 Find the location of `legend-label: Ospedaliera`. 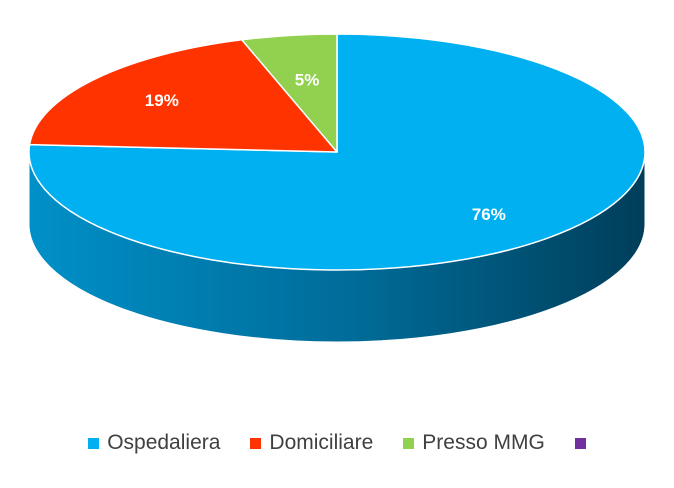

legend-label: Ospedaliera is located at coordinates (164, 442).